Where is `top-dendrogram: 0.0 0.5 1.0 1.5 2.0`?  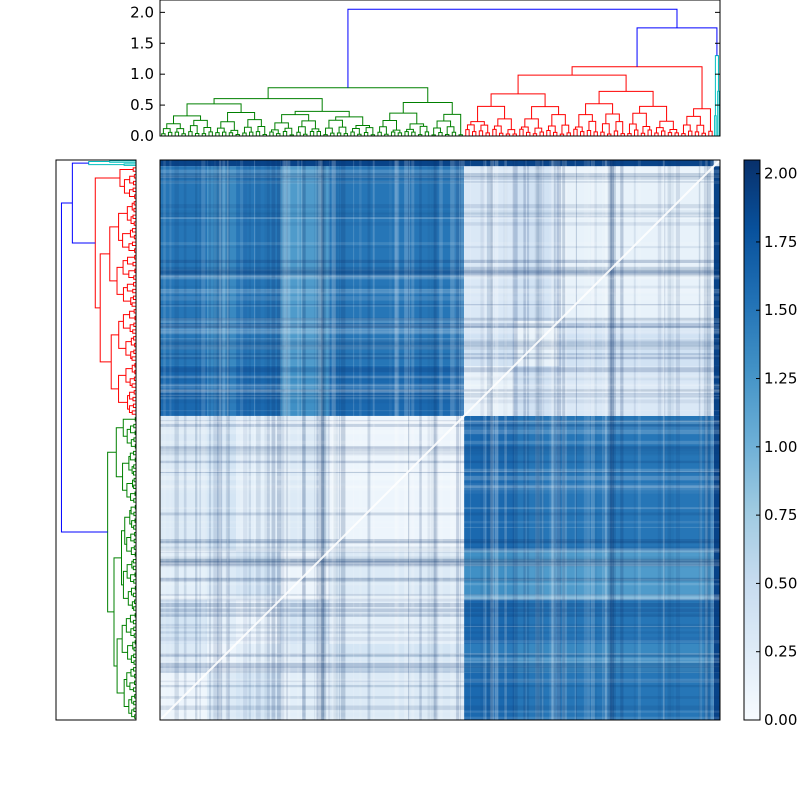 top-dendrogram: 0.0 0.5 1.0 1.5 2.0 is located at coordinates (425, 72).